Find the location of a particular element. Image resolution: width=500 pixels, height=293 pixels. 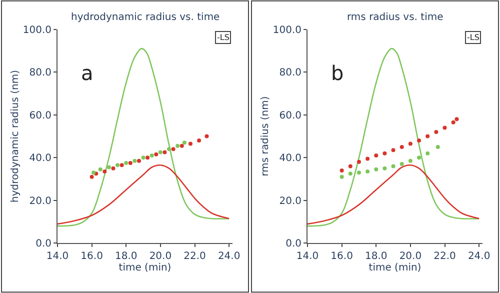

chart-title: hydrodynamic radius vs. time is located at coordinates (145, 17).